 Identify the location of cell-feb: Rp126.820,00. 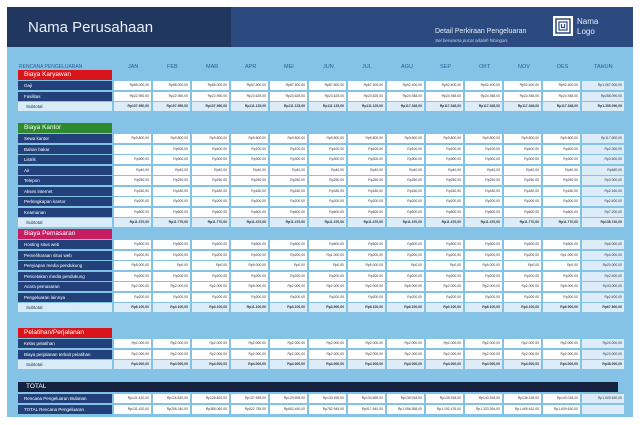
(171, 398).